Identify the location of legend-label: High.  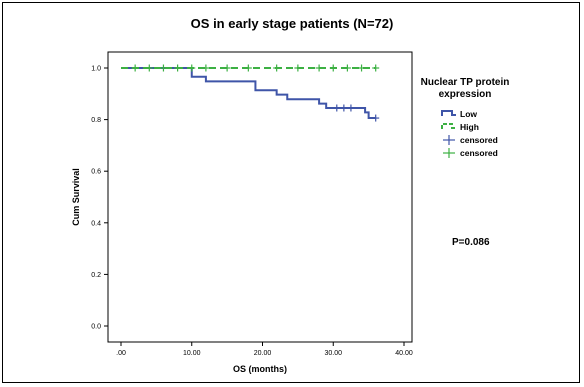
(469, 127).